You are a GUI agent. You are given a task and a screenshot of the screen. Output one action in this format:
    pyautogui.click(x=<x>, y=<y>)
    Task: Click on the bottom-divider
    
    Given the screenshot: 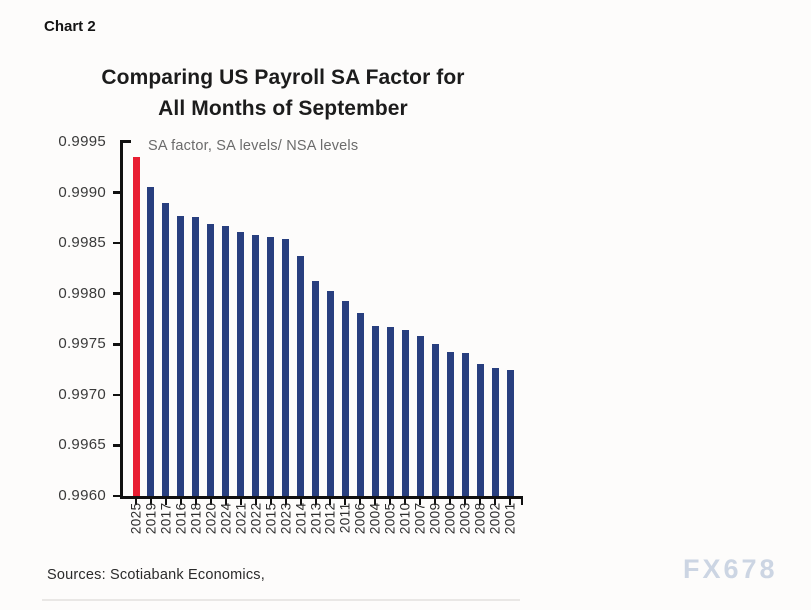 What is the action you would take?
    pyautogui.click(x=281, y=600)
    